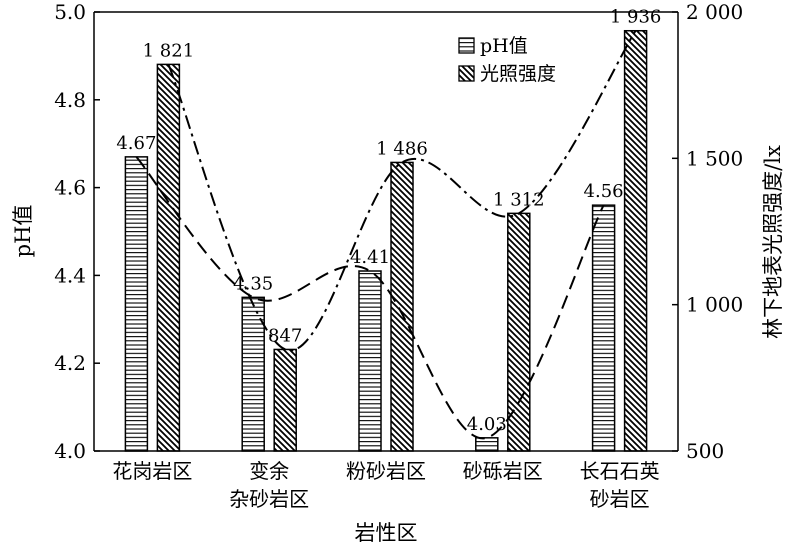 The image size is (800, 553). Describe the element at coordinates (503, 471) in the screenshot. I see `category-label: 砂砾岩区` at that location.